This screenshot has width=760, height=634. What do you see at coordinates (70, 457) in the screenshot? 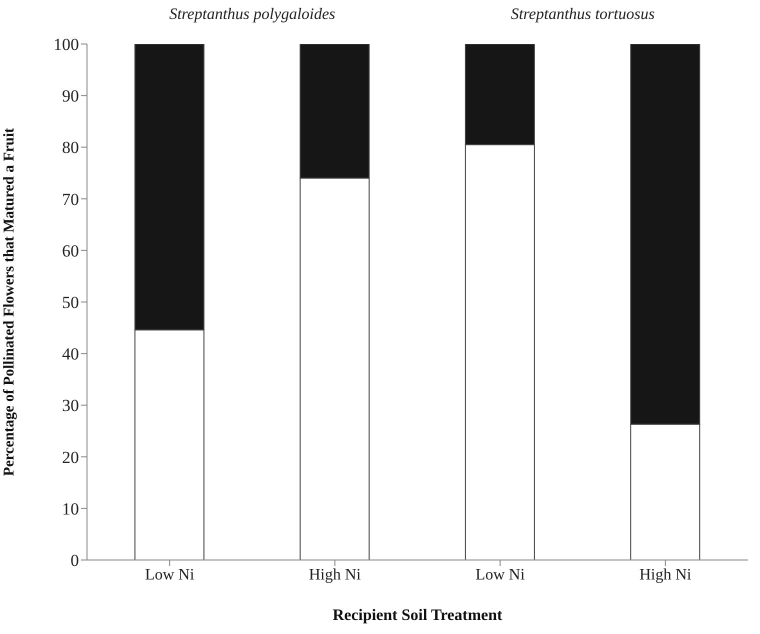
I see `y-tick-label: 20` at bounding box center [70, 457].